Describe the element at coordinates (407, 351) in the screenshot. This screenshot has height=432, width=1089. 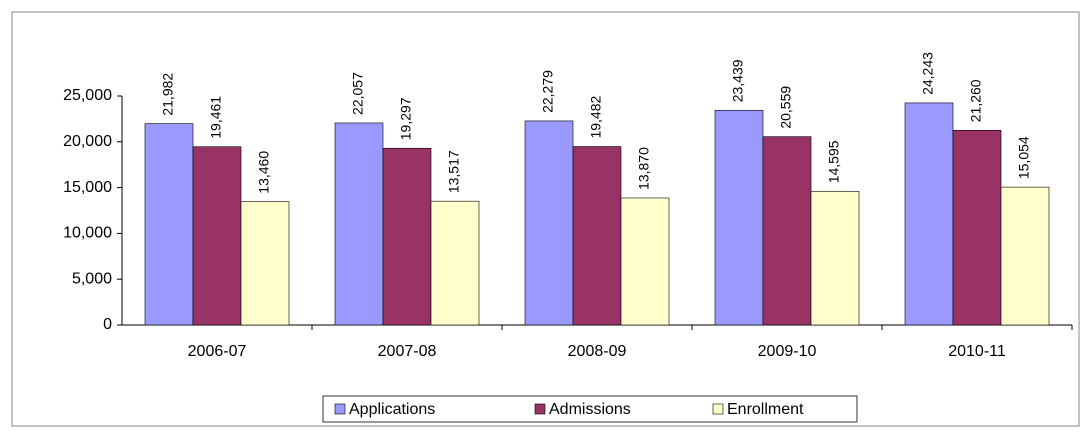
I see `x-tick-label: 2007-08` at that location.